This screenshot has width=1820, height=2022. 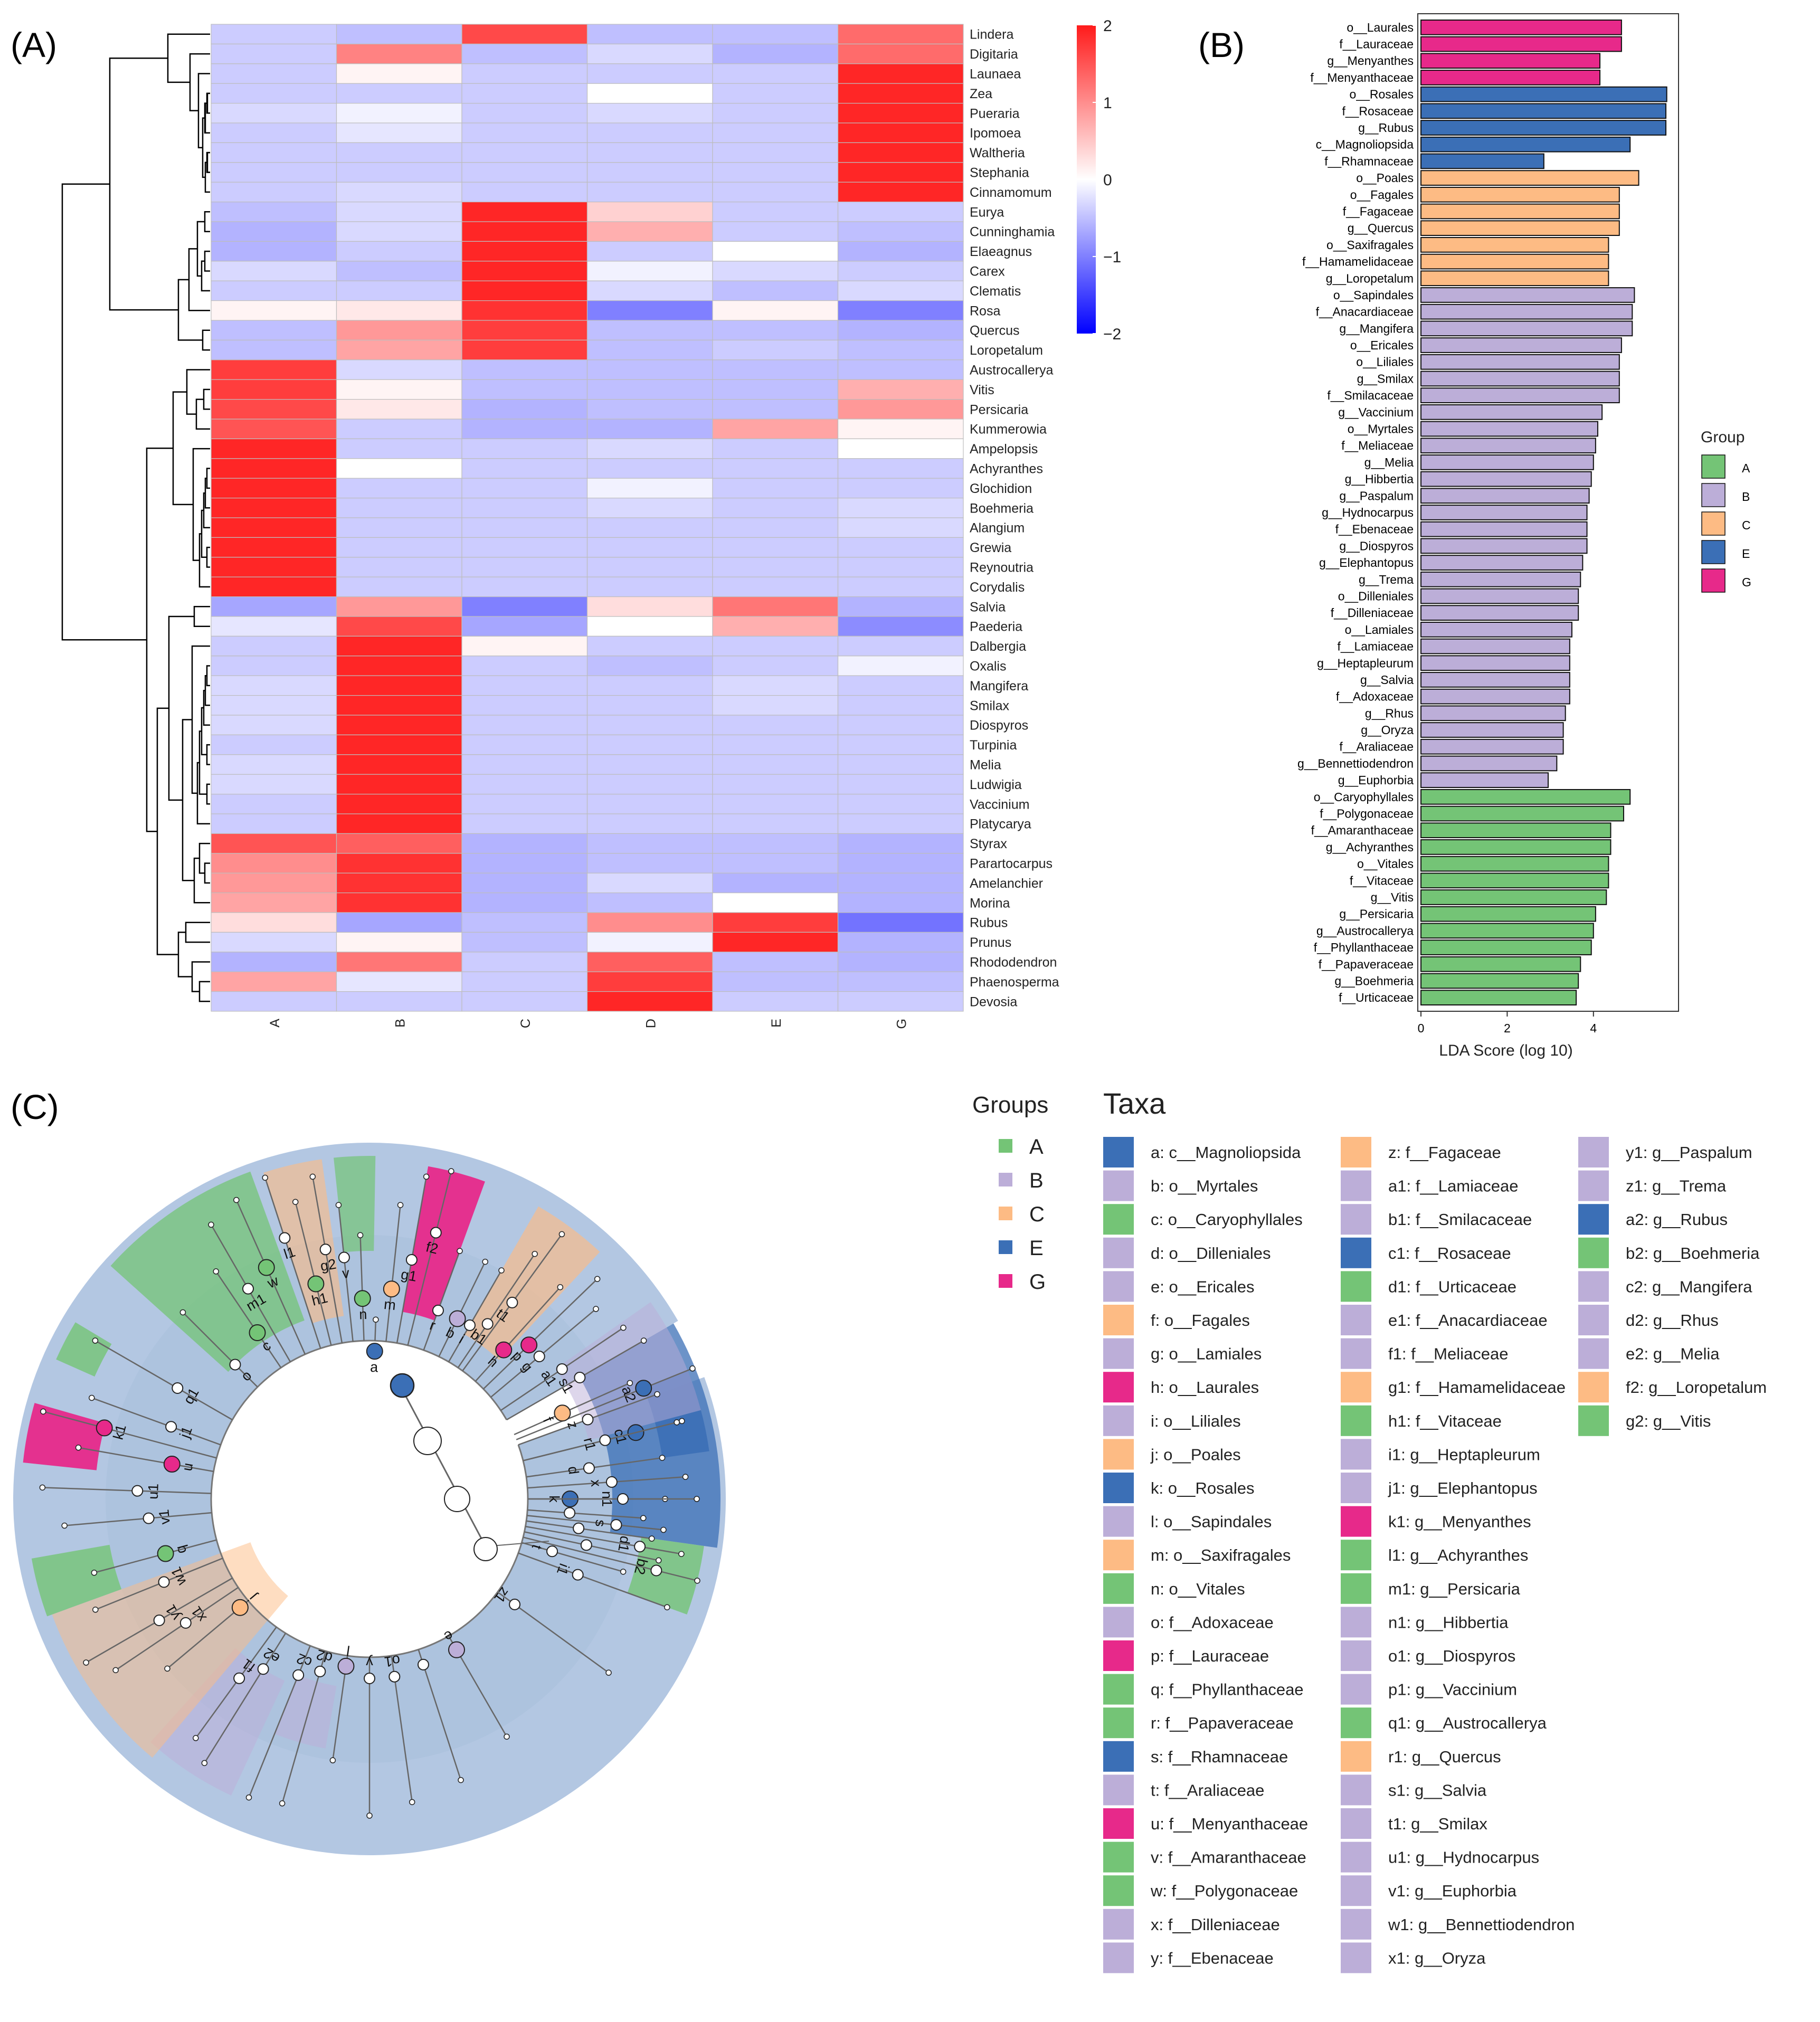 I want to click on lda-bar-label: f__Rhamnaceae, so click(x=1369, y=161).